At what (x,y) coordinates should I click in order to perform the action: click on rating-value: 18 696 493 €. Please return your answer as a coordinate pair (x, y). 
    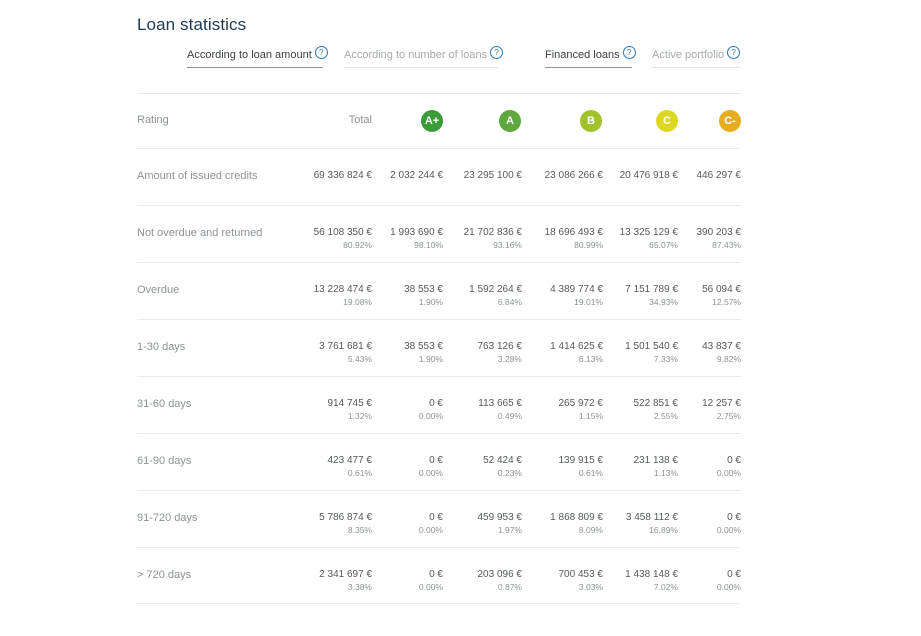
    Looking at the image, I should click on (573, 232).